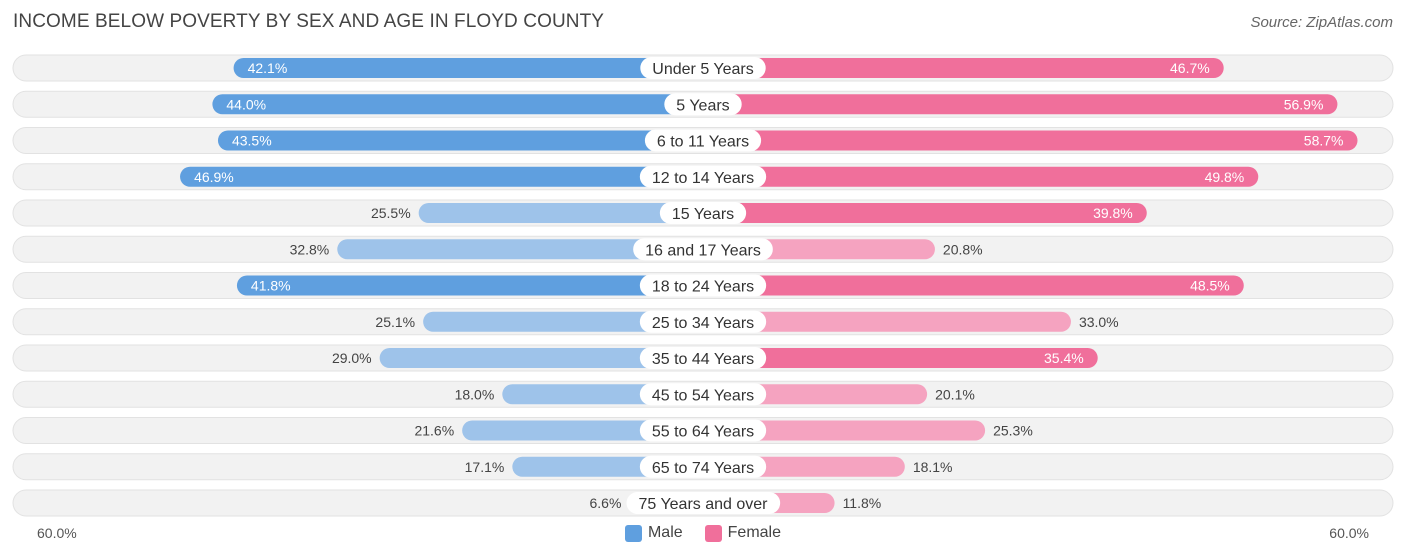 Image resolution: width=1406 pixels, height=559 pixels. I want to click on category-label: 35 to 44 Years, so click(703, 359).